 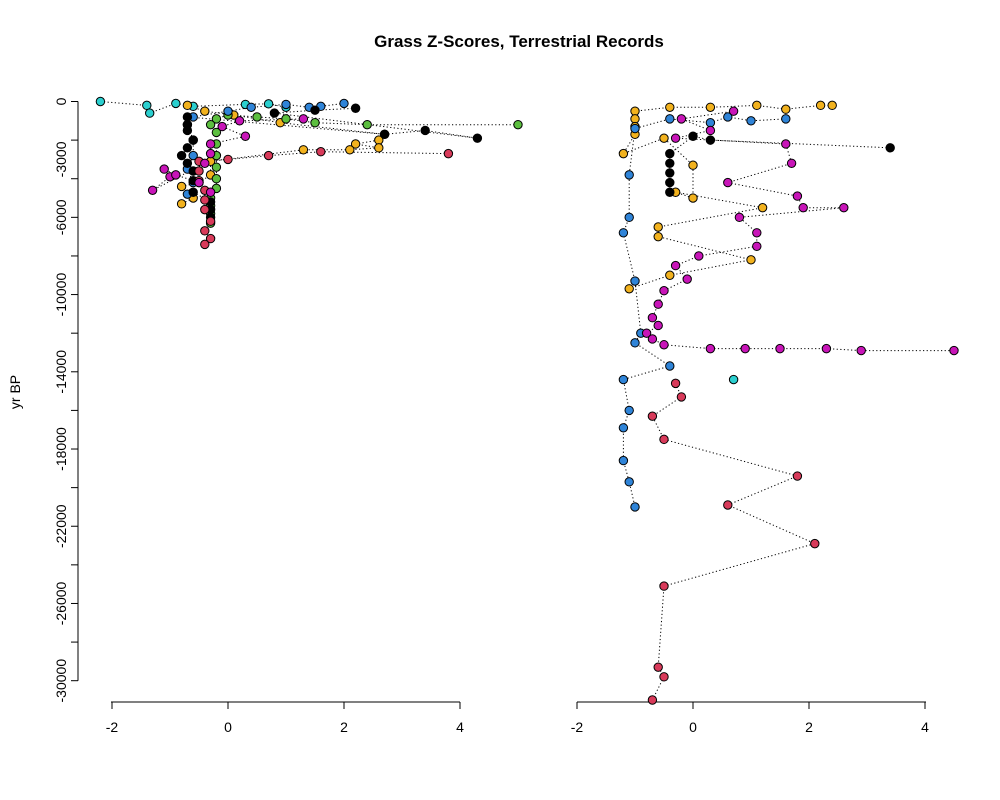 I want to click on y-tick-label: -22000, so click(x=61, y=526).